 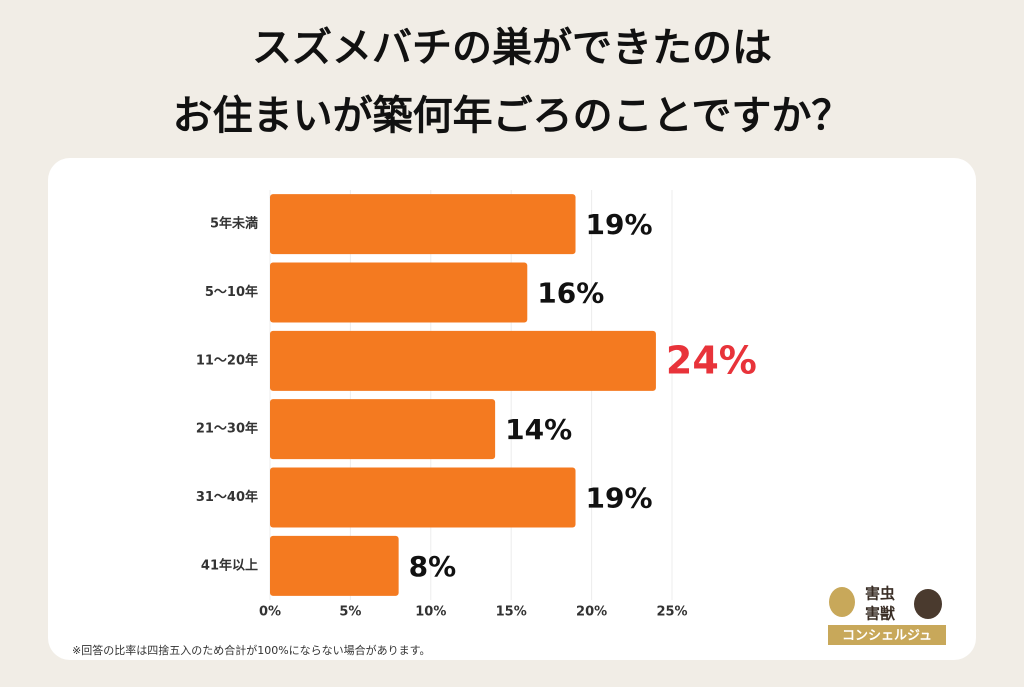 I want to click on logo-text: コンシェルジュ, so click(x=887, y=636).